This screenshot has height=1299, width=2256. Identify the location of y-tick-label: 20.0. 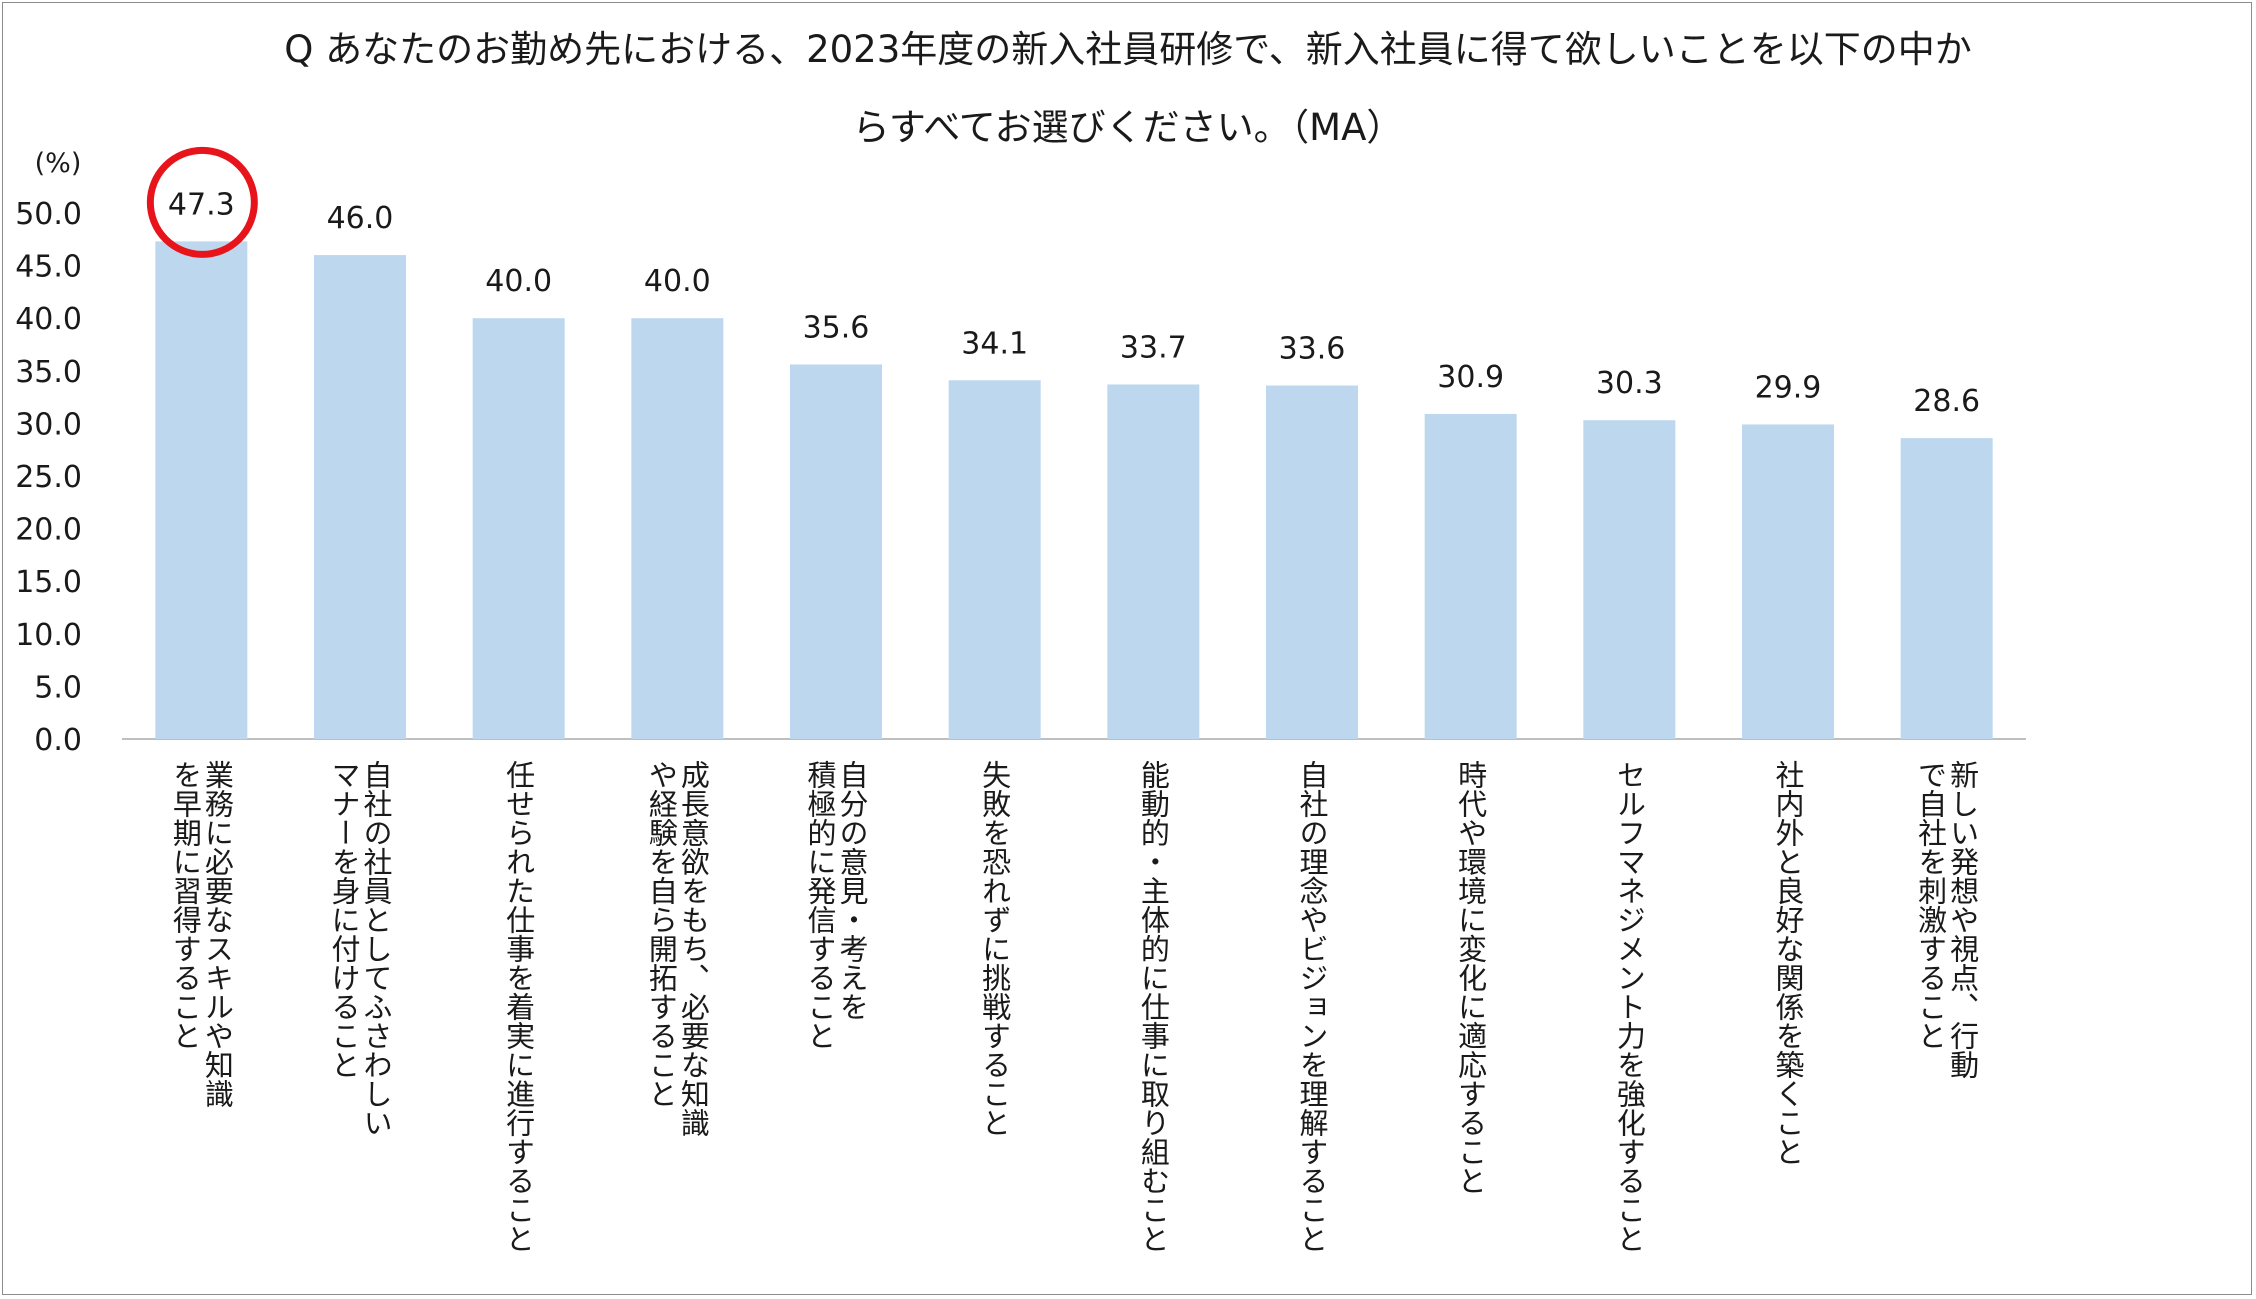
(48, 530).